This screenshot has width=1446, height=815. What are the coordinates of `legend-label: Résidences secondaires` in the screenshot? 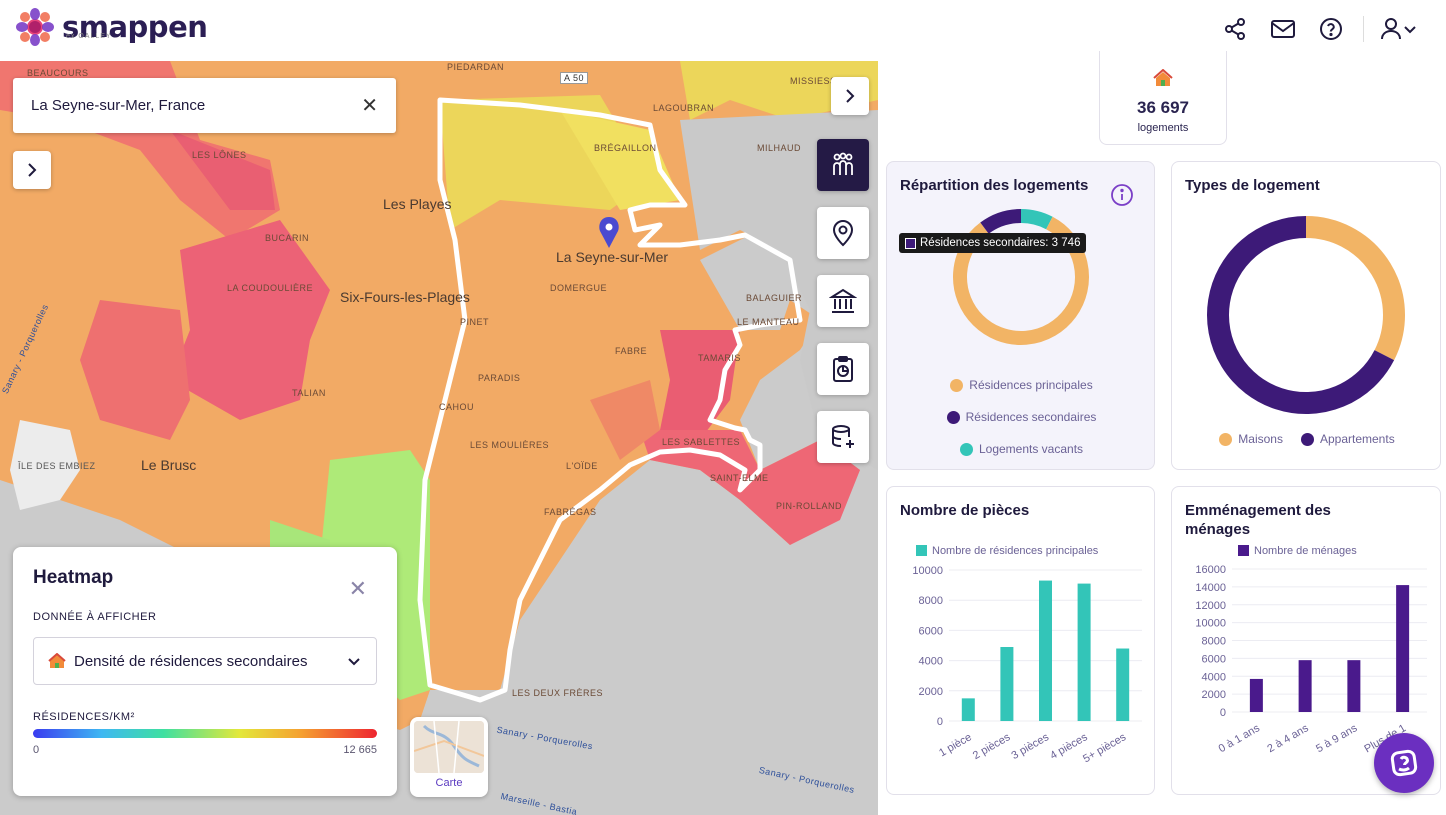 It's located at (1031, 417).